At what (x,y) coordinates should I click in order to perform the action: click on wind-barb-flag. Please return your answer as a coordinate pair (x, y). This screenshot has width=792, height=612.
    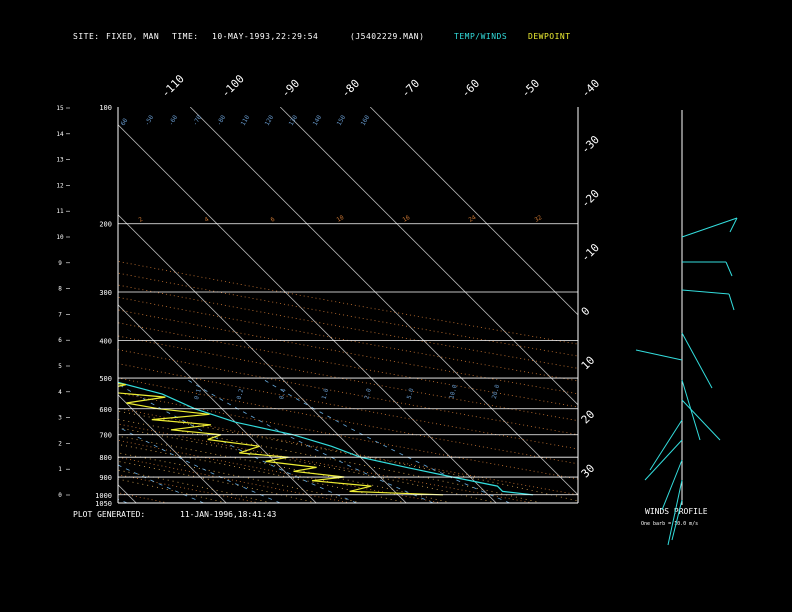
    Looking at the image, I should click on (731, 302).